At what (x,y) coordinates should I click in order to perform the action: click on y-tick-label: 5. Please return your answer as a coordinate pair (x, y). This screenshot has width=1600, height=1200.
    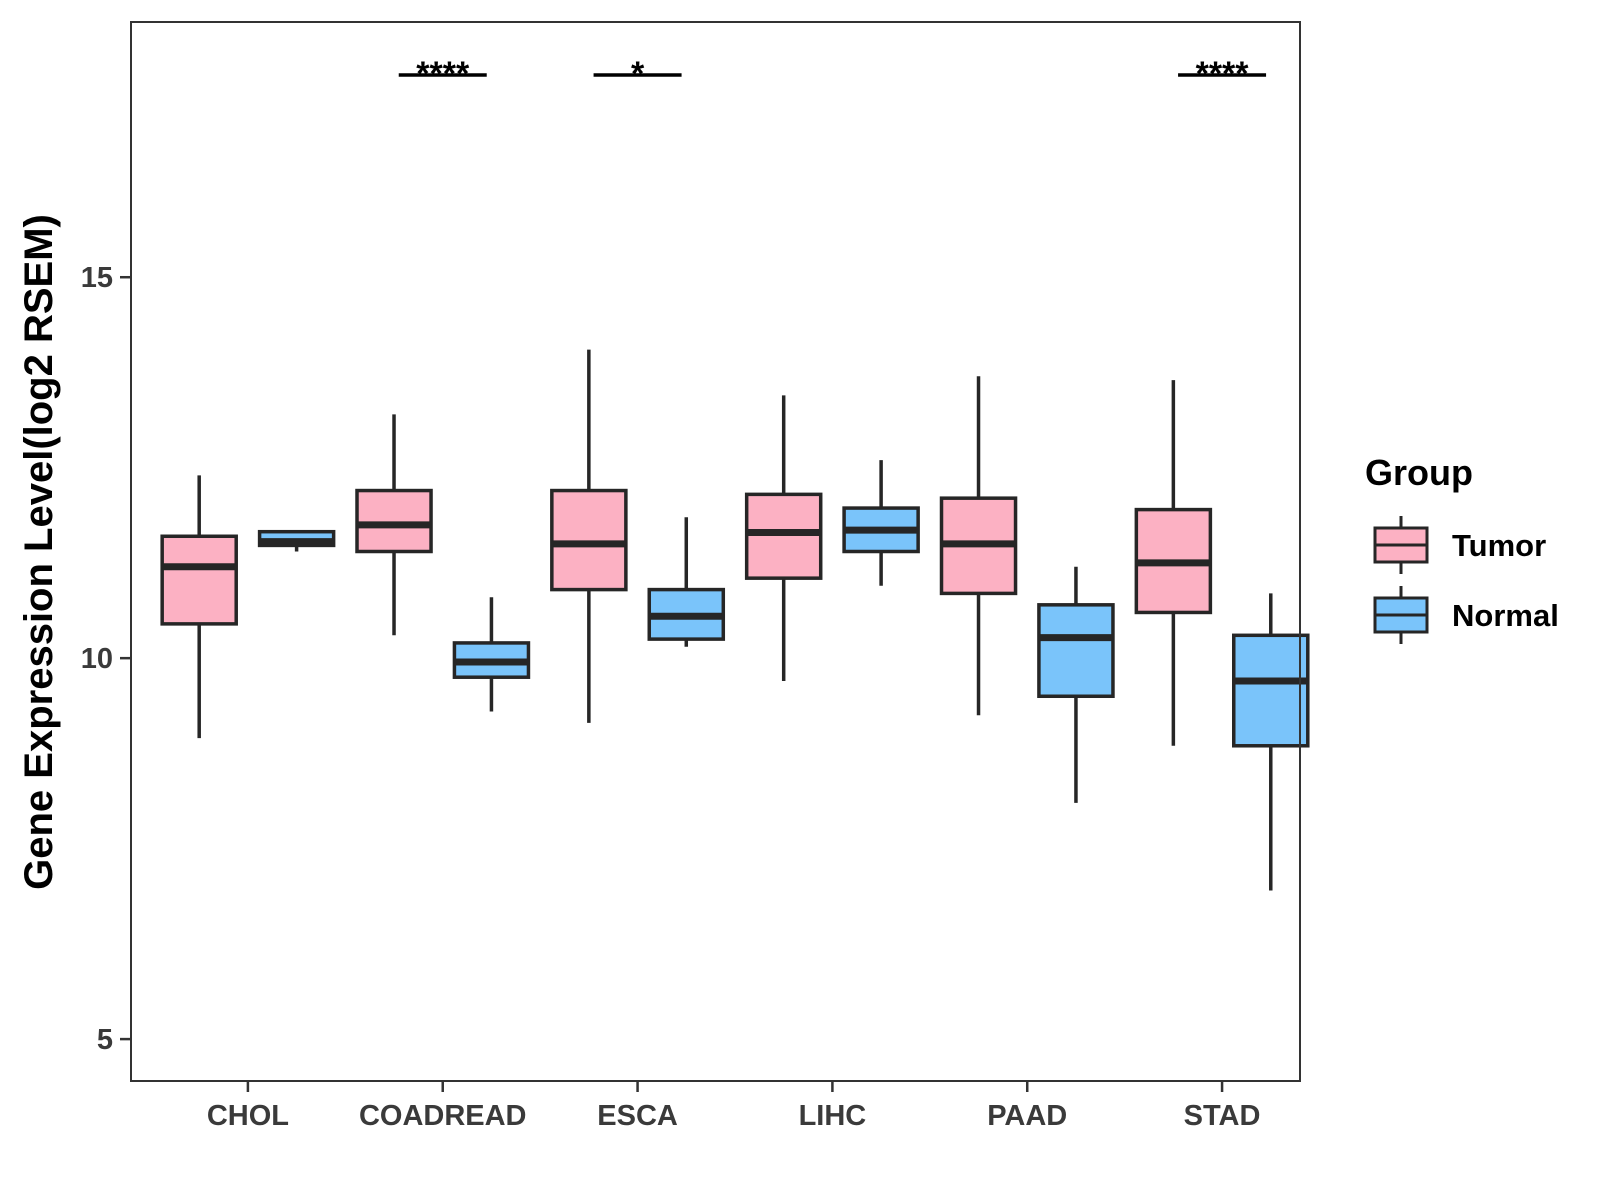
    Looking at the image, I should click on (105, 1040).